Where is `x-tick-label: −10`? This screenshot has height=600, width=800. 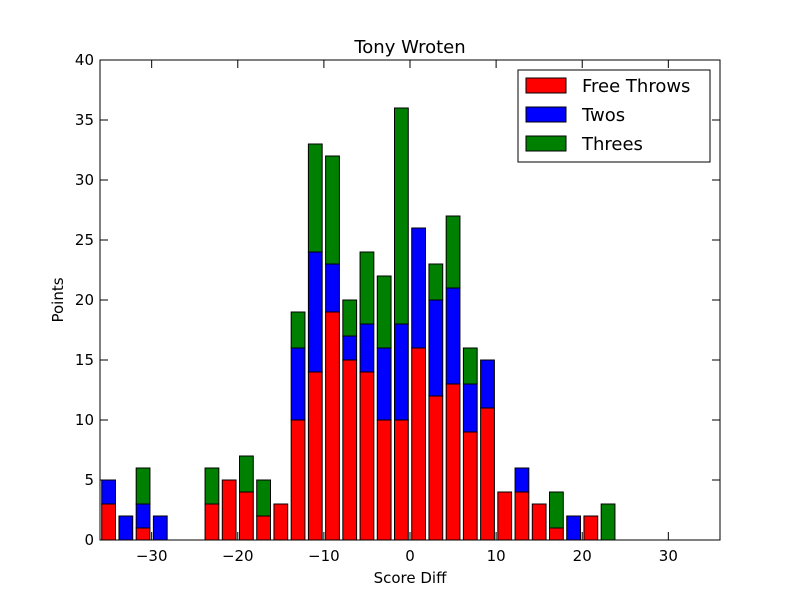 x-tick-label: −10 is located at coordinates (324, 556).